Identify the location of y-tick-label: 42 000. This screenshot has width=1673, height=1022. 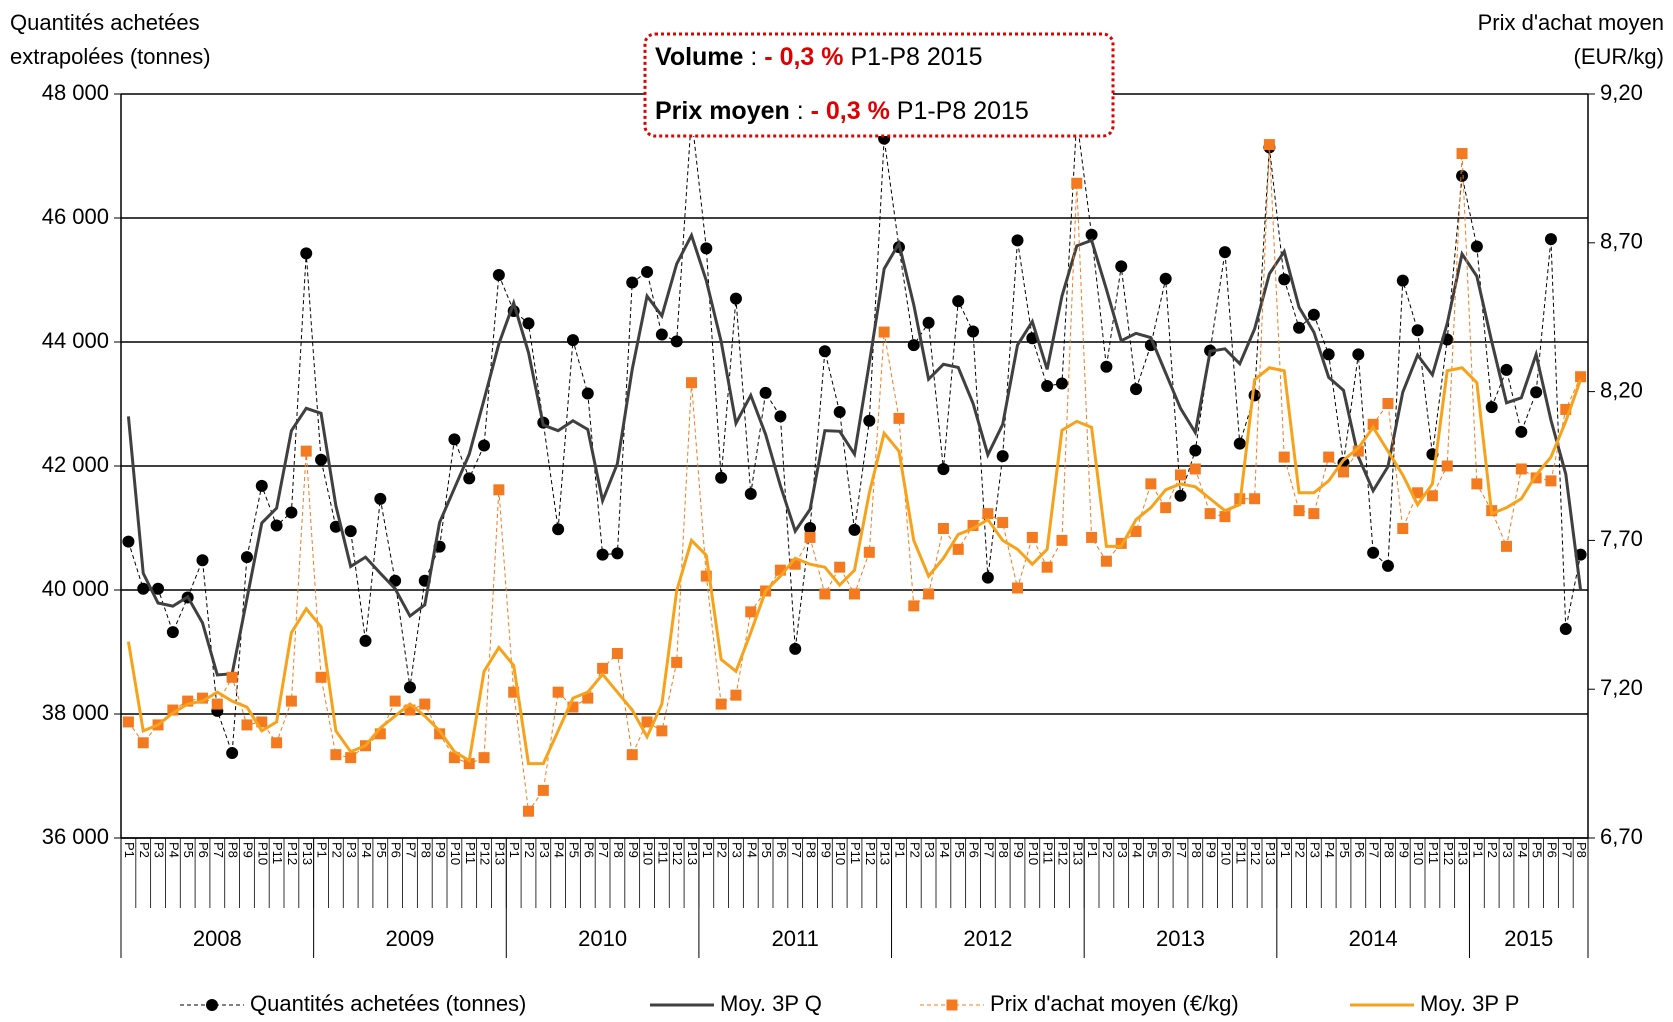
(75, 464).